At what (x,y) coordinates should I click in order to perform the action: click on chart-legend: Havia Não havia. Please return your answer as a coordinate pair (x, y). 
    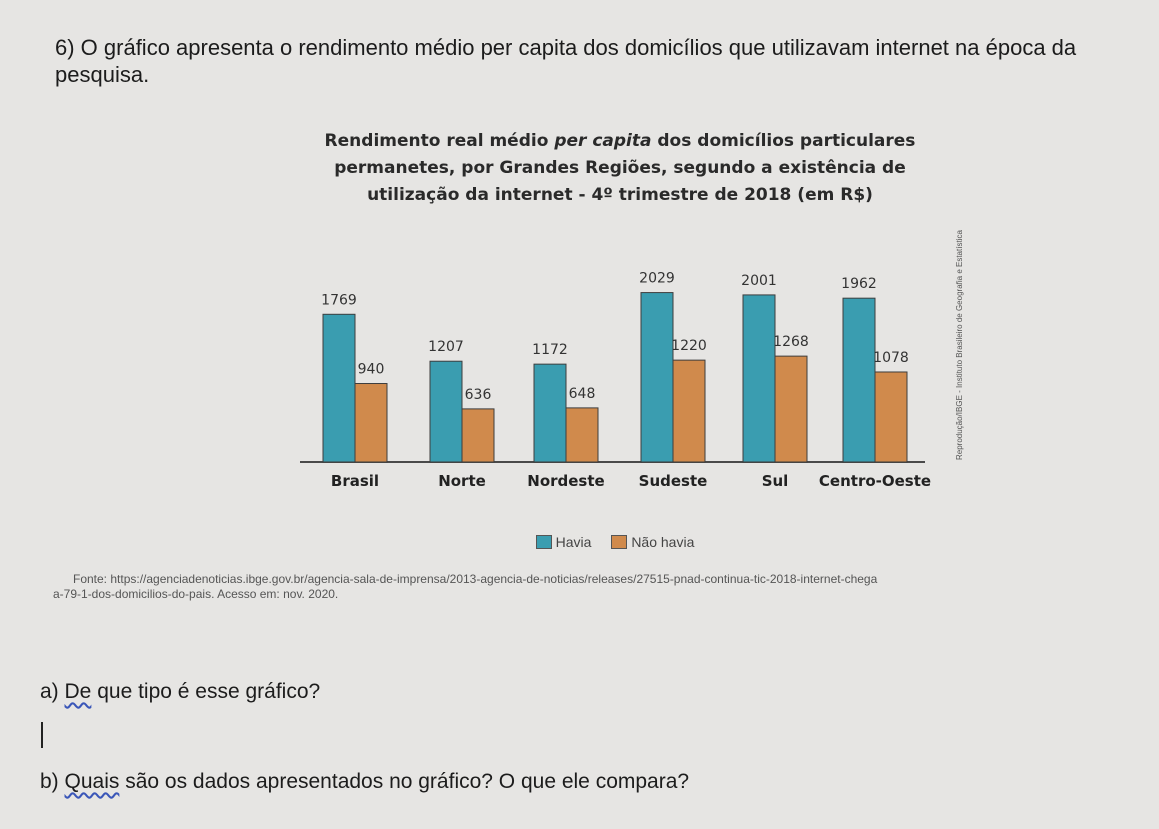
    Looking at the image, I should click on (579, 543).